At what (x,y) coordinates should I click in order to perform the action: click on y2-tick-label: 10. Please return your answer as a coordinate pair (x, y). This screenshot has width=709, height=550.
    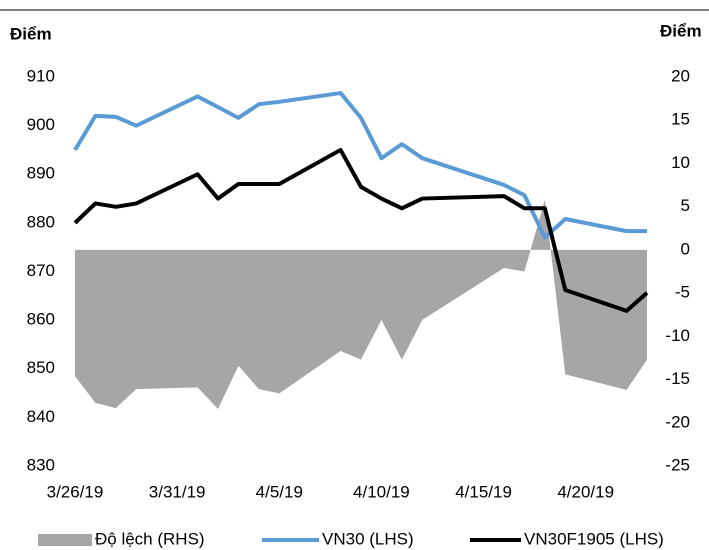
    Looking at the image, I should click on (680, 162).